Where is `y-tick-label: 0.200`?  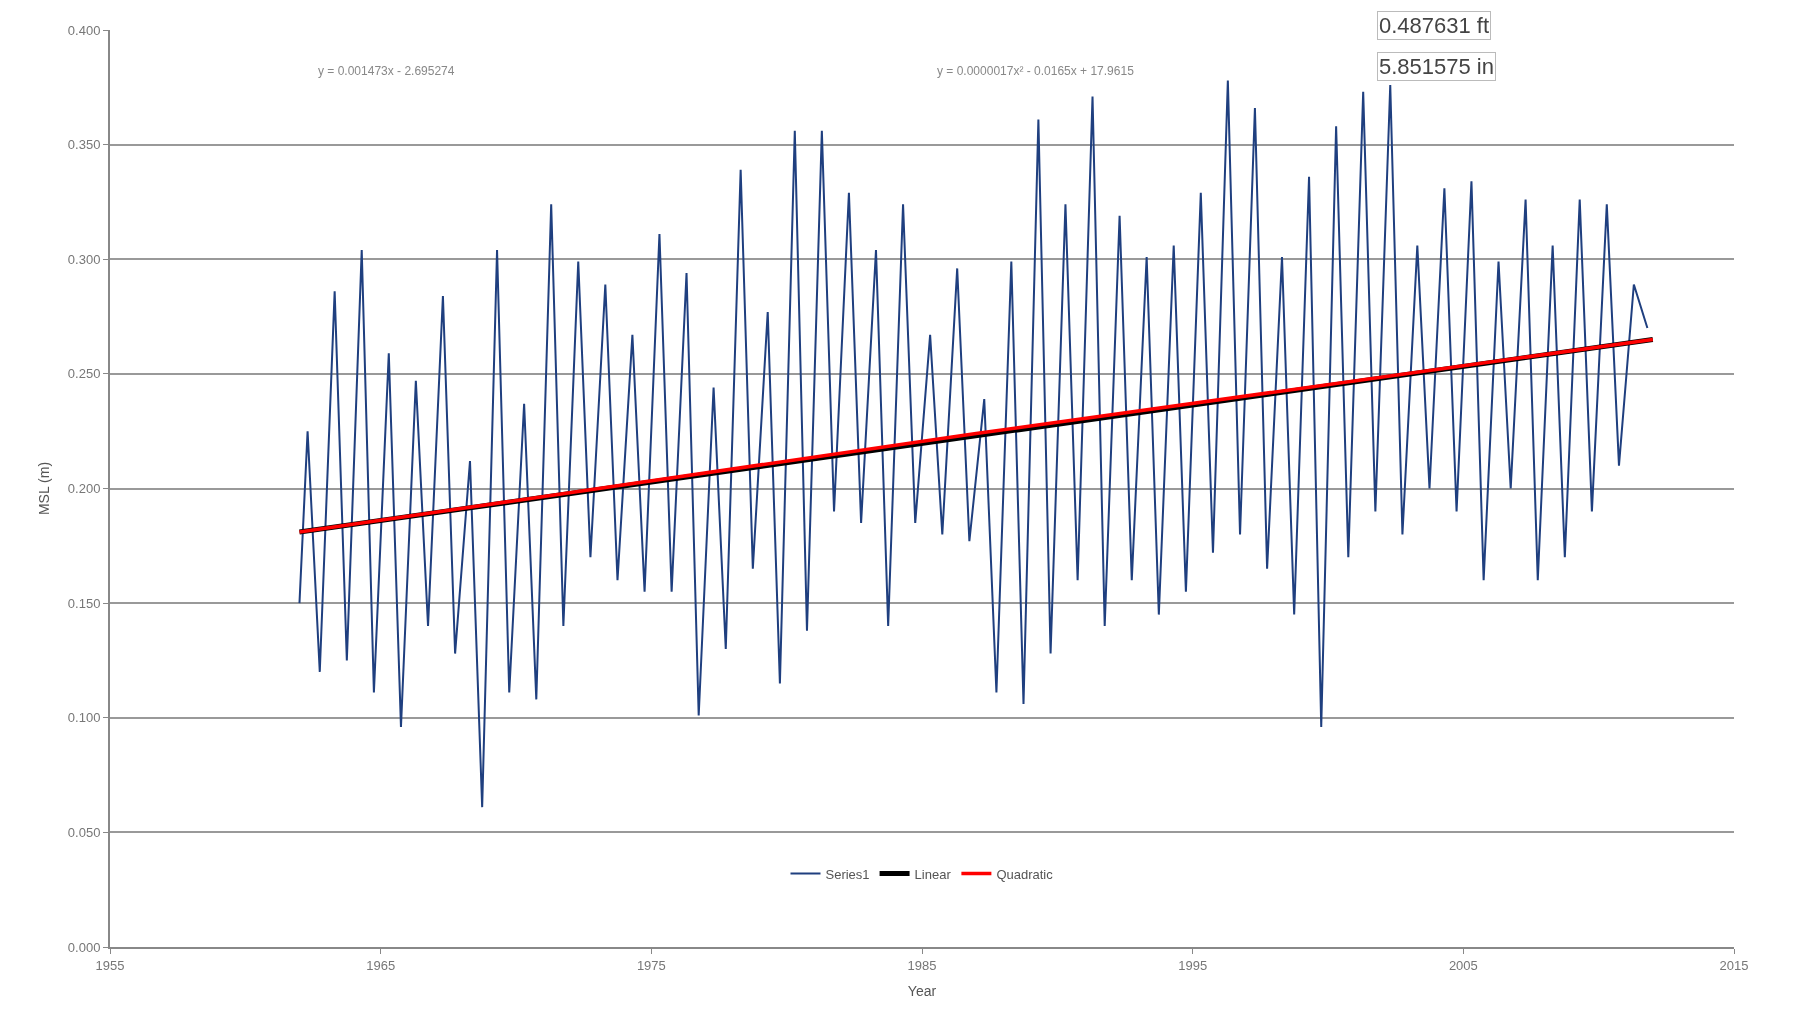 y-tick-label: 0.200 is located at coordinates (84, 489).